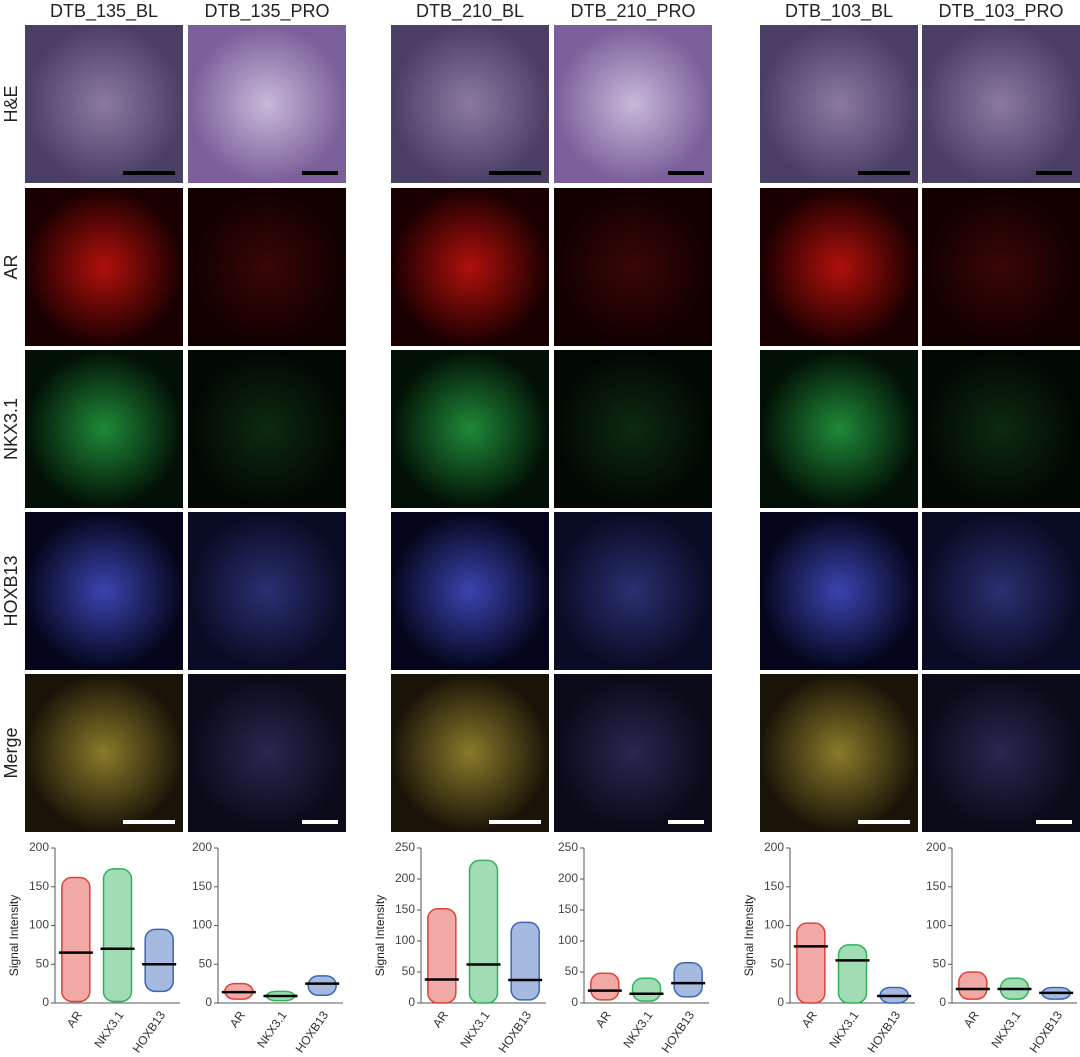  Describe the element at coordinates (839, 11) in the screenshot. I see `column-header: DTB_103_BL` at that location.